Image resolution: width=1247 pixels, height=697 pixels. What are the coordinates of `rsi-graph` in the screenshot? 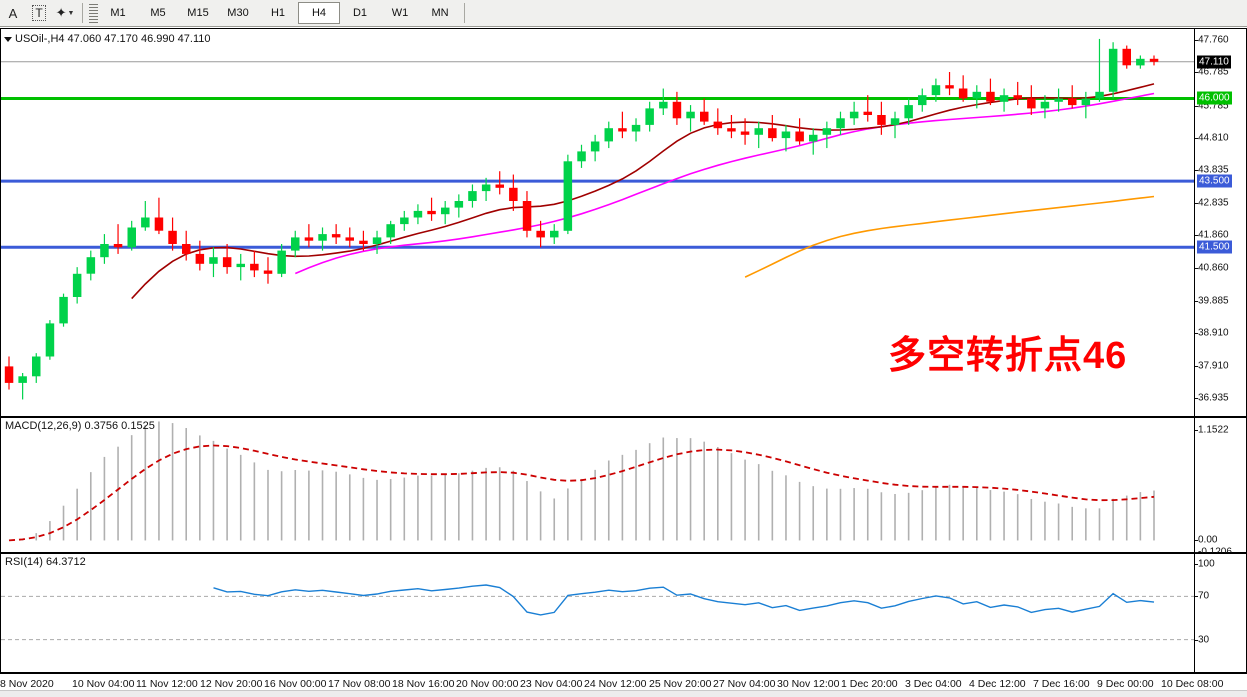 It's located at (597, 612).